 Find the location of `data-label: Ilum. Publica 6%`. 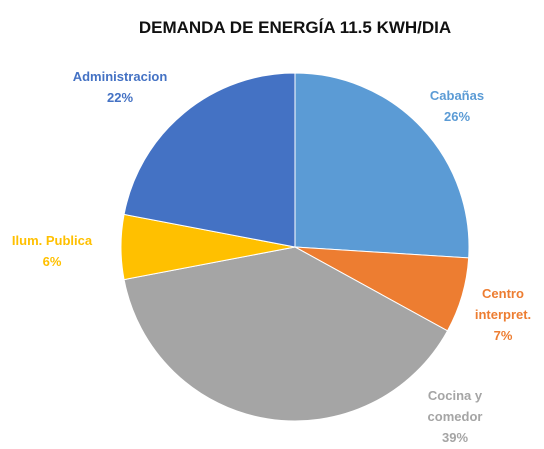

data-label: Ilum. Publica 6% is located at coordinates (56, 251).